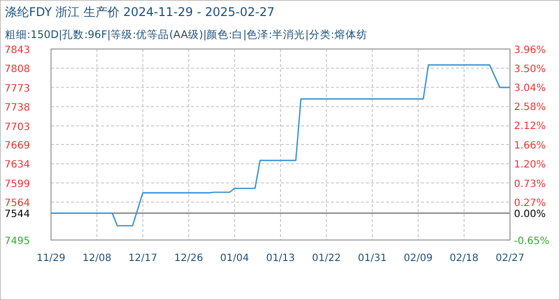 This screenshot has width=560, height=300. Describe the element at coordinates (235, 258) in the screenshot. I see `x-tick-label: 01/04` at that location.